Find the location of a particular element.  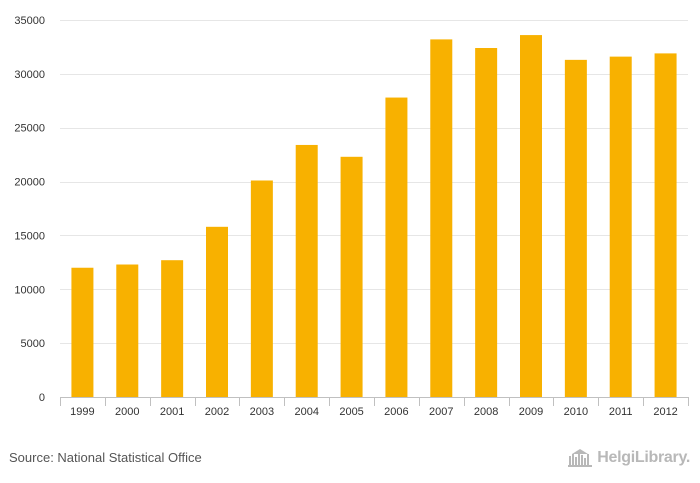

bar-2000 is located at coordinates (127, 330).